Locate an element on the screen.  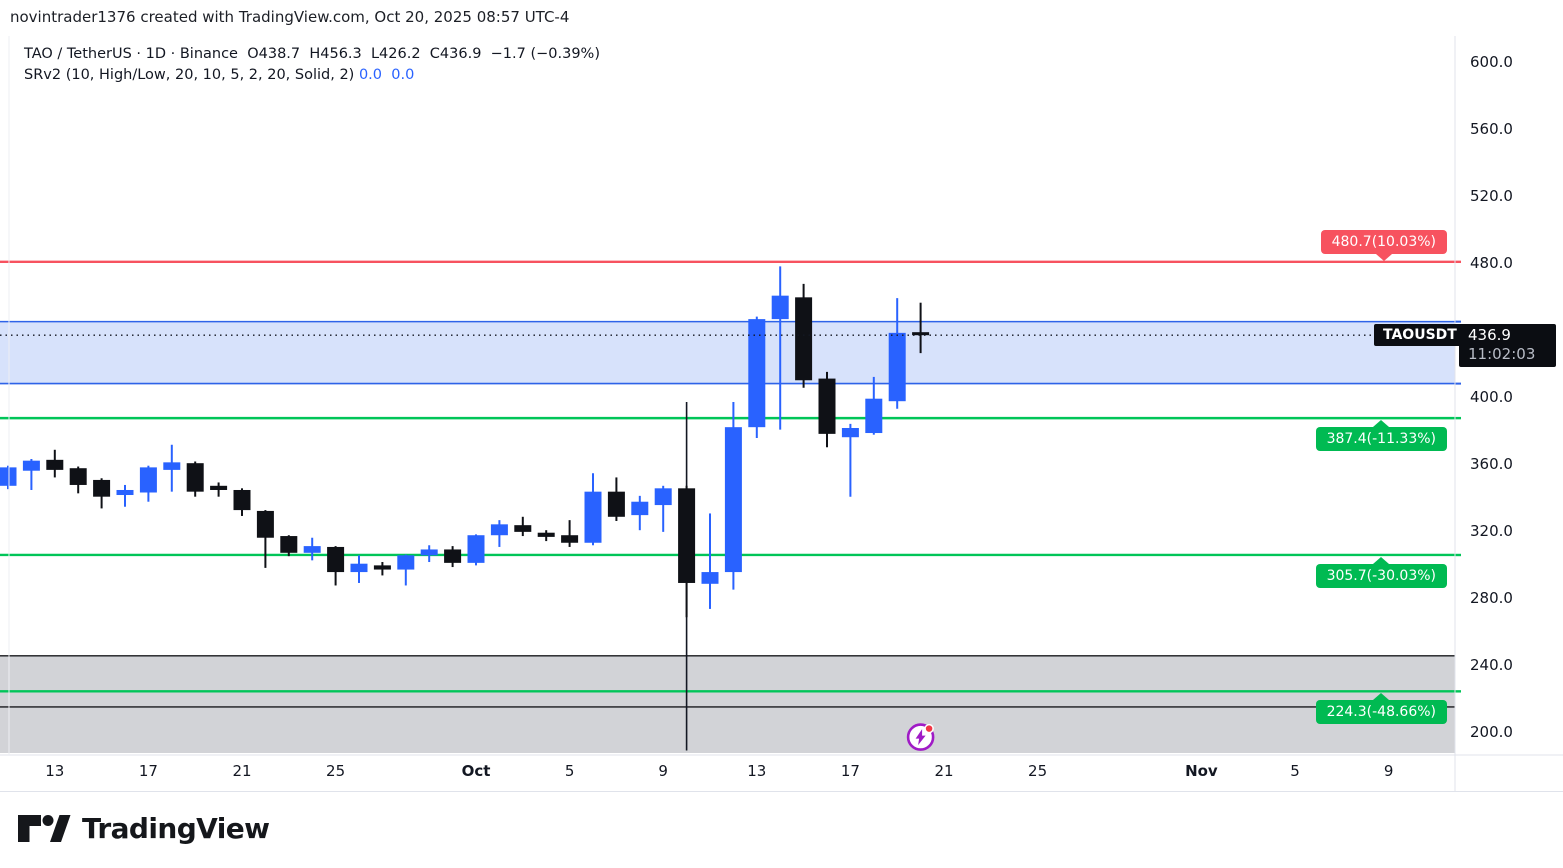
bar-countdown: 11:02:03 is located at coordinates (1502, 354).